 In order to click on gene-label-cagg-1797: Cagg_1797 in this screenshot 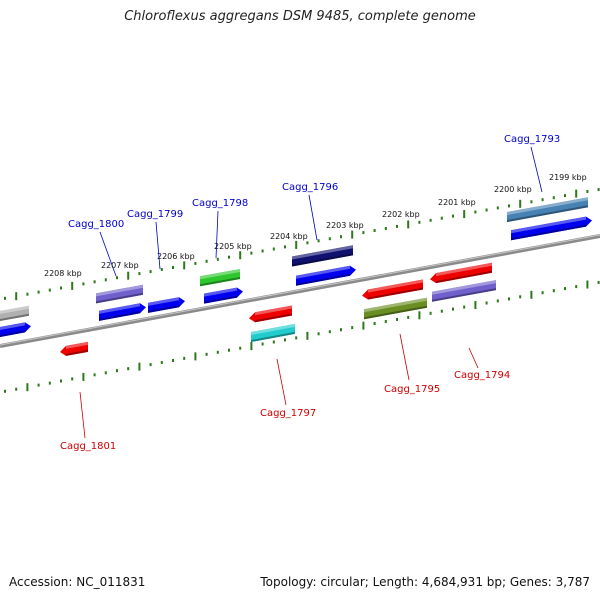, I will do `click(288, 413)`.